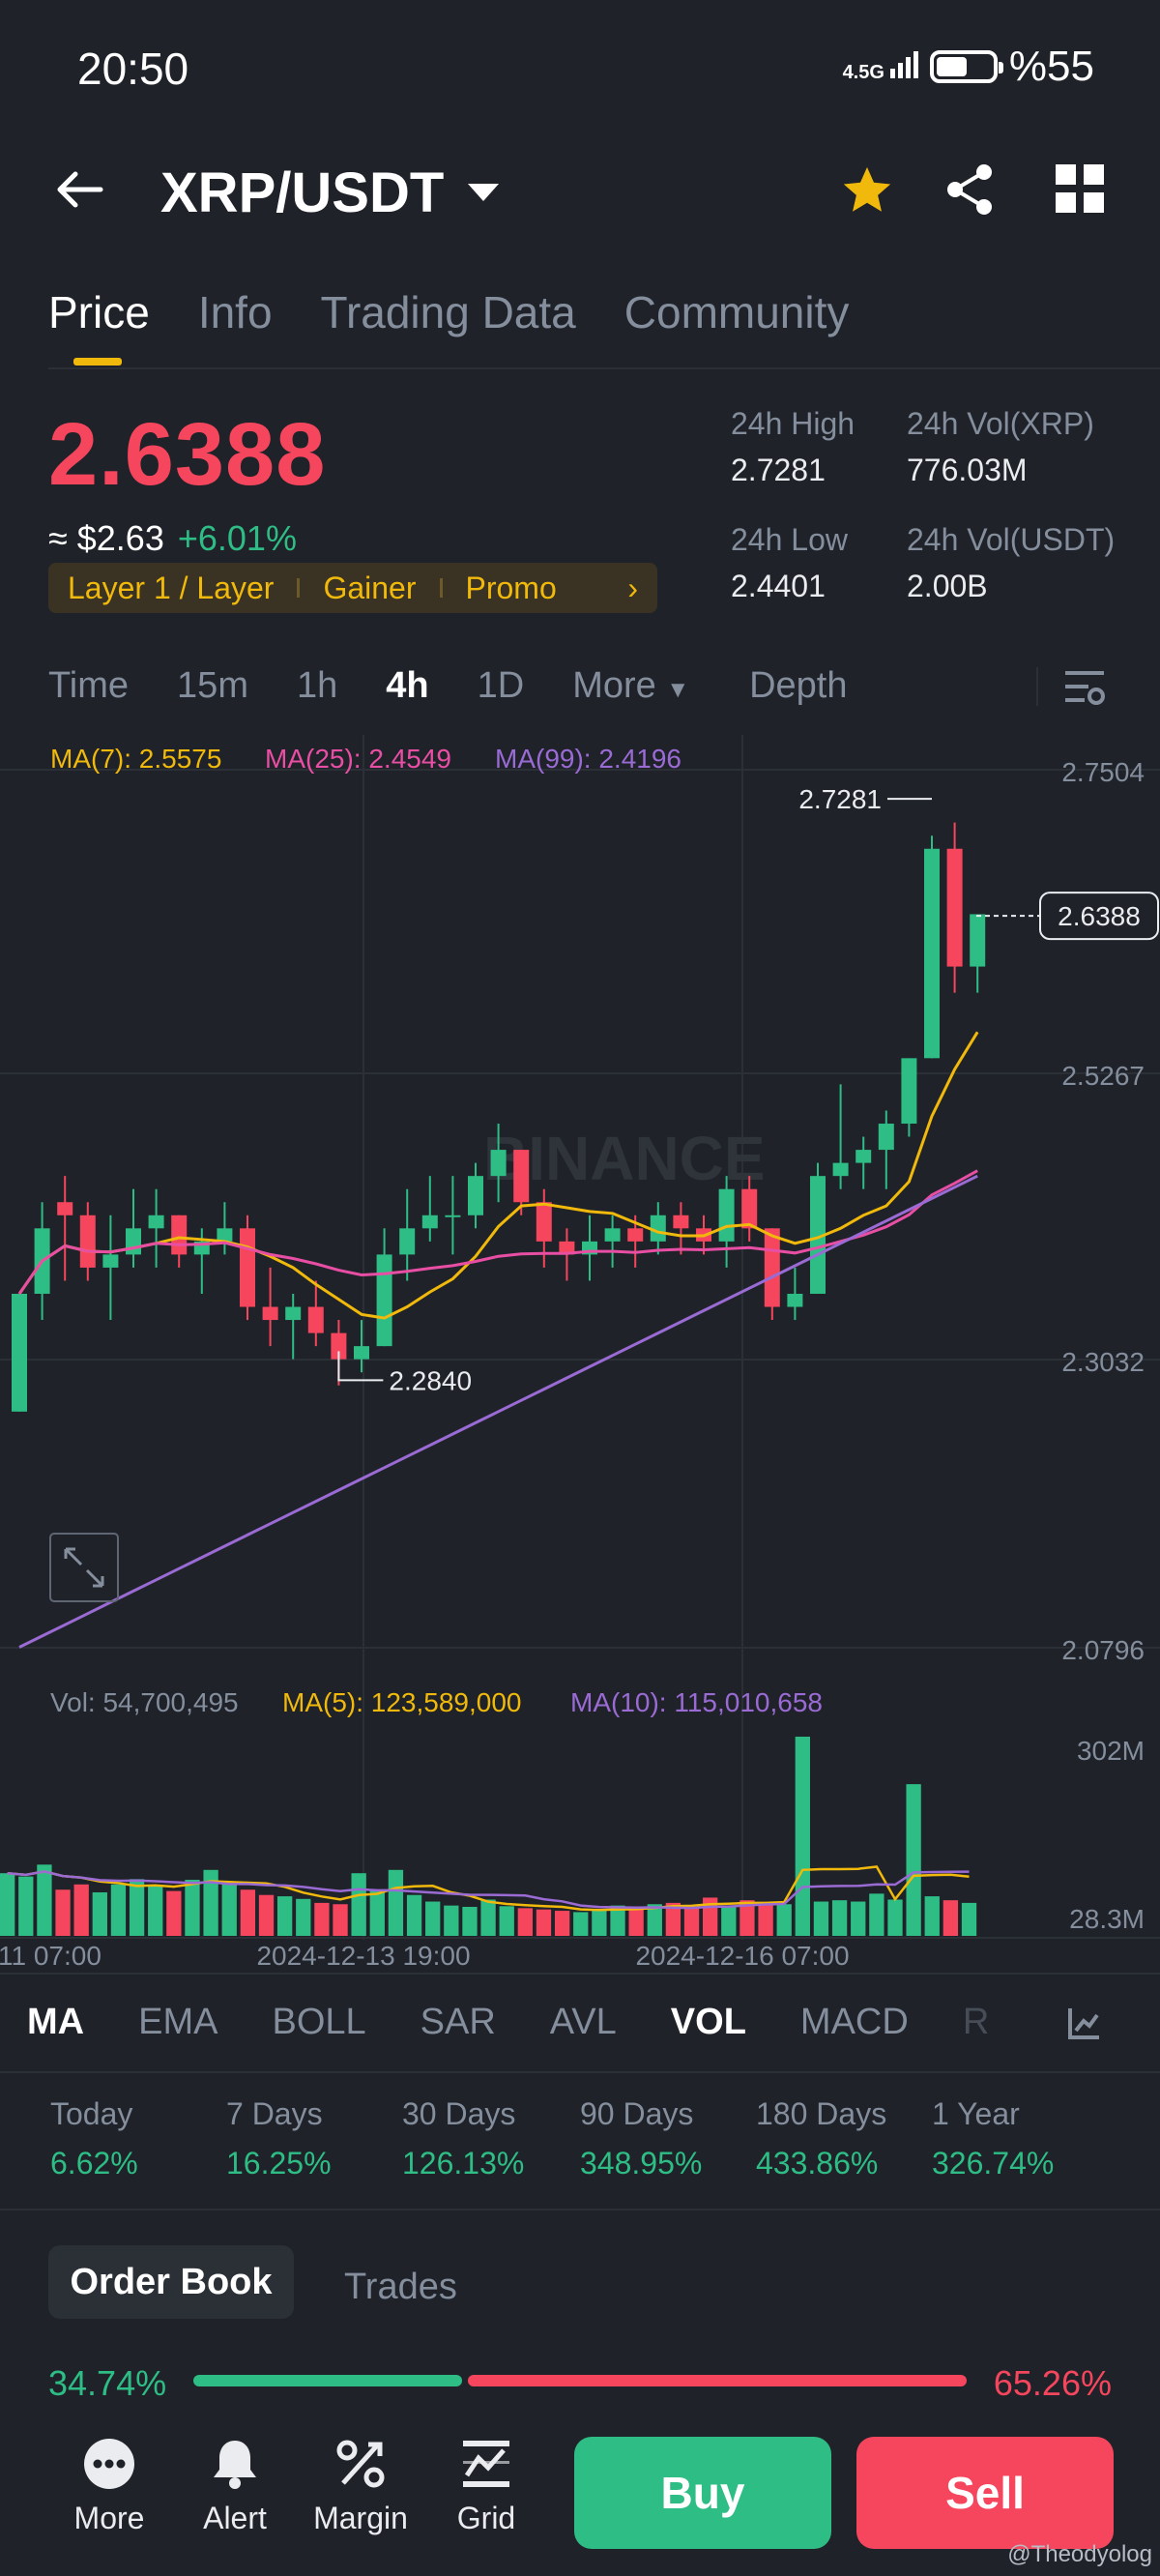 This screenshot has height=2576, width=1160. I want to click on buy-button: Buy, so click(702, 2493).